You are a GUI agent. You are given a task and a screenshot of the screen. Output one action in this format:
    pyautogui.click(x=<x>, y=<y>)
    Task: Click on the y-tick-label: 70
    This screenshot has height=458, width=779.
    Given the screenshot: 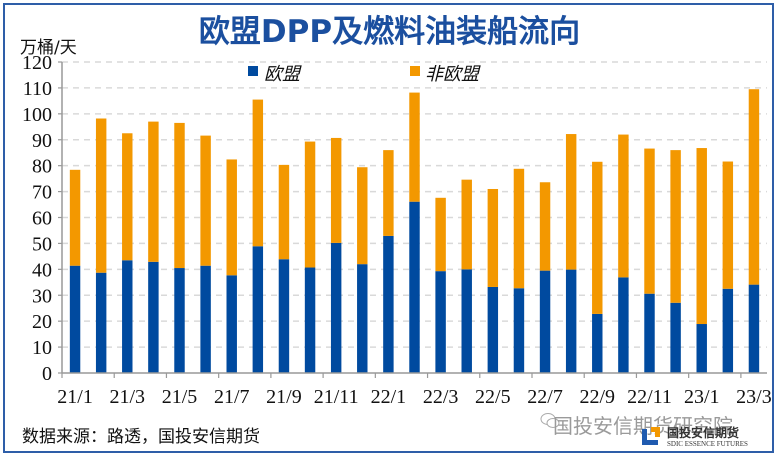 What is the action you would take?
    pyautogui.click(x=42, y=193)
    